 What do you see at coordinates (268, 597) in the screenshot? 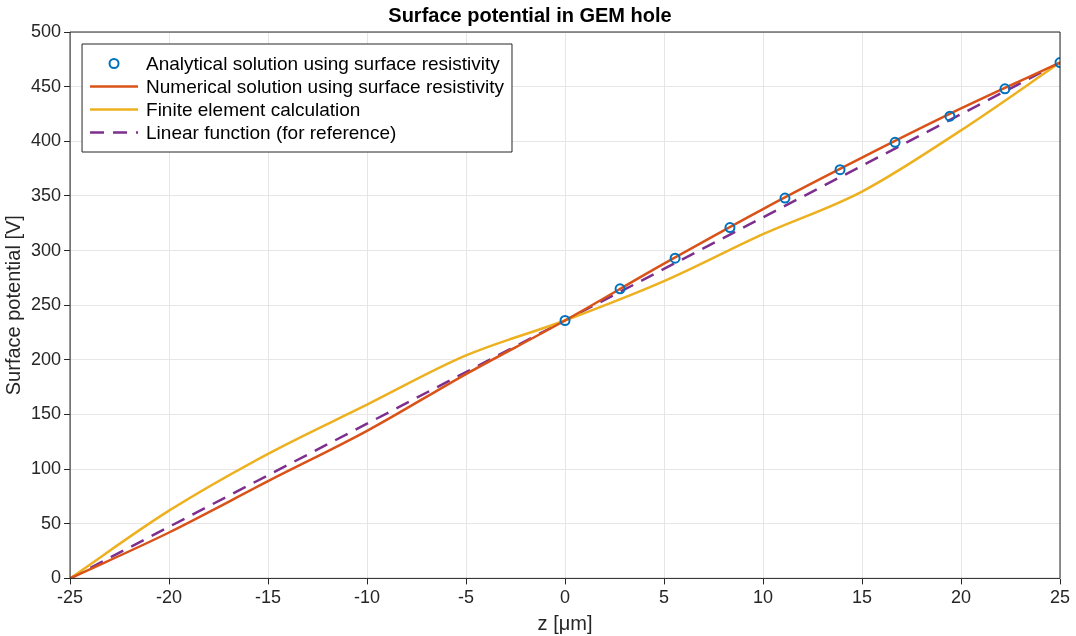
I see `x-tick-label: -15` at bounding box center [268, 597].